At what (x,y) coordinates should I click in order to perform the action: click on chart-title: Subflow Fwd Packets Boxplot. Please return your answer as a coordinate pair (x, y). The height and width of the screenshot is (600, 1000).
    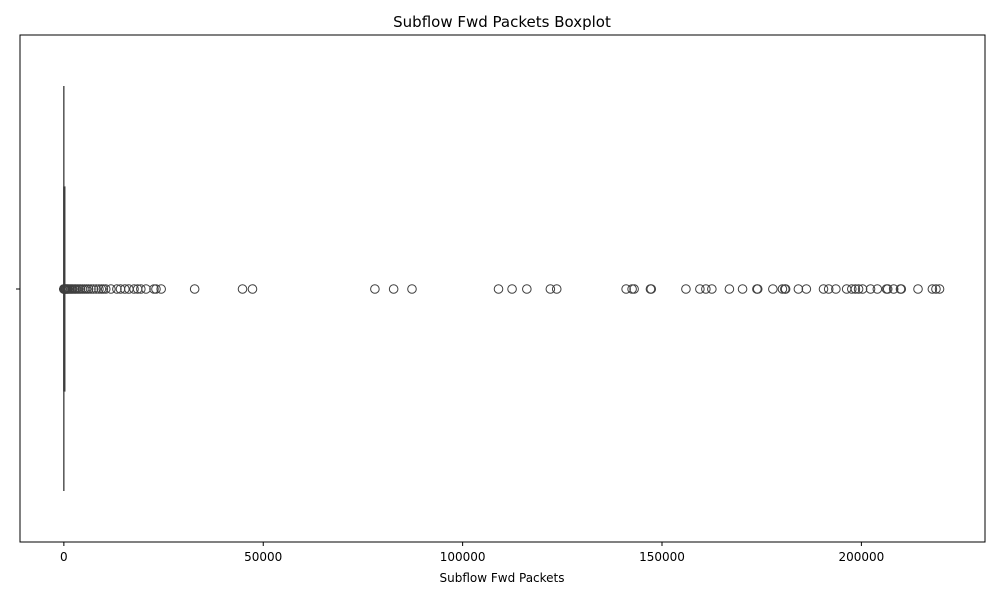
    Looking at the image, I should click on (502, 22).